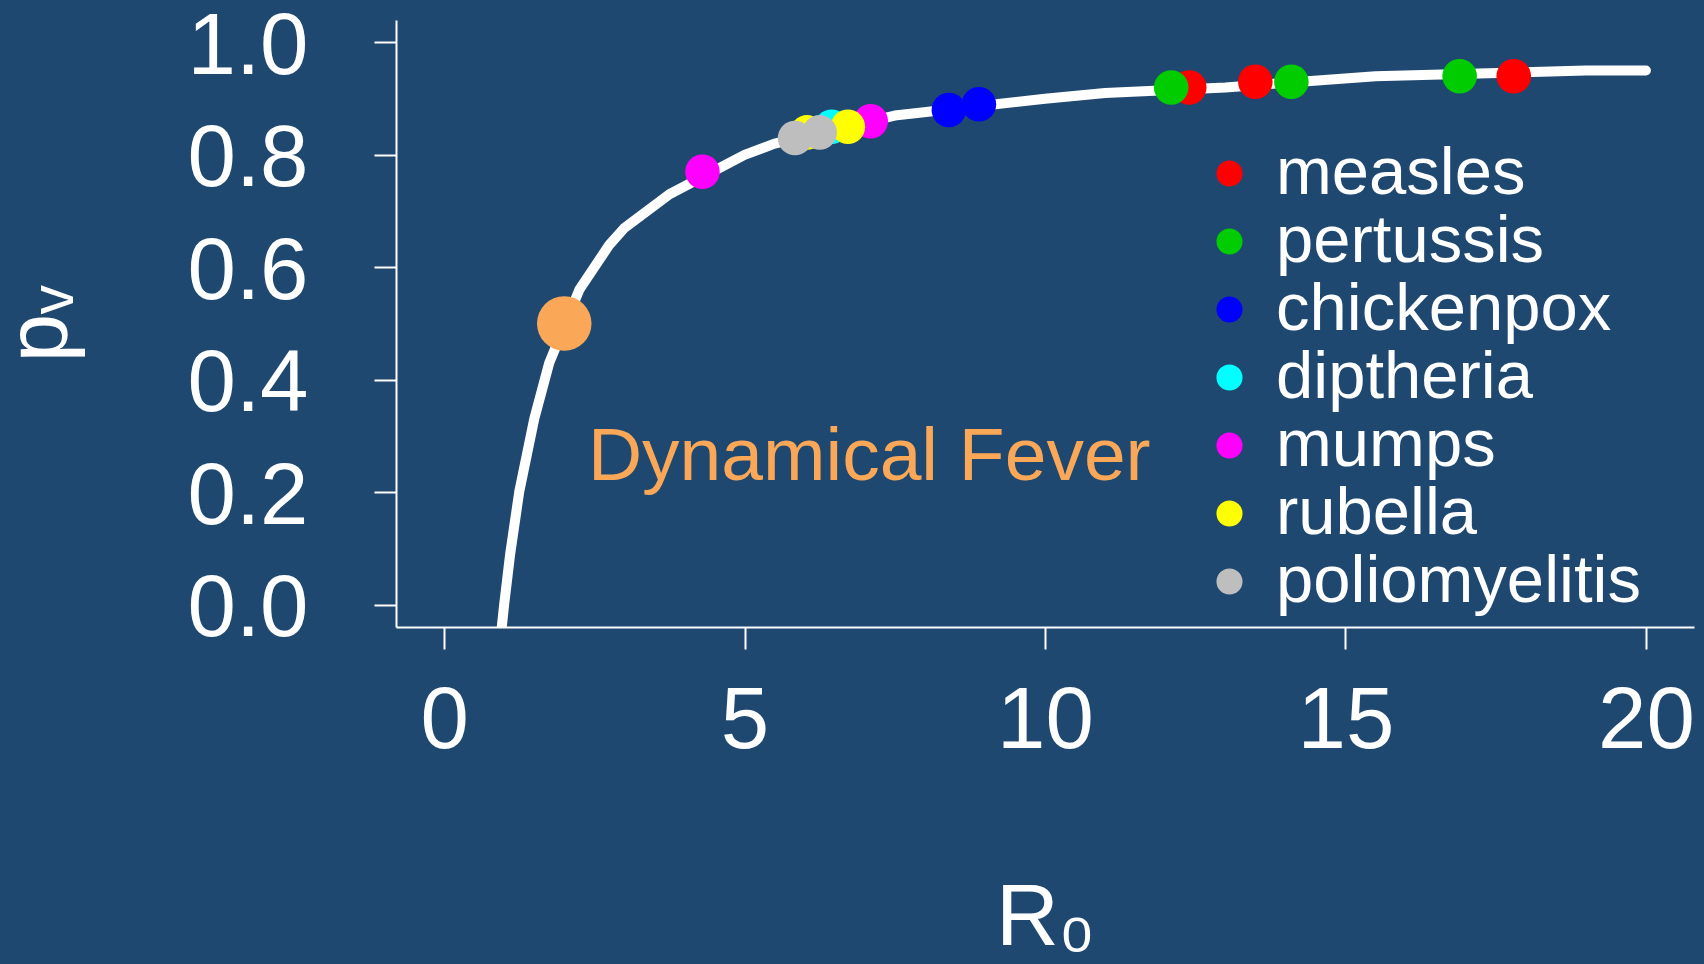  I want to click on y-tick-label: 0.8, so click(248, 156).